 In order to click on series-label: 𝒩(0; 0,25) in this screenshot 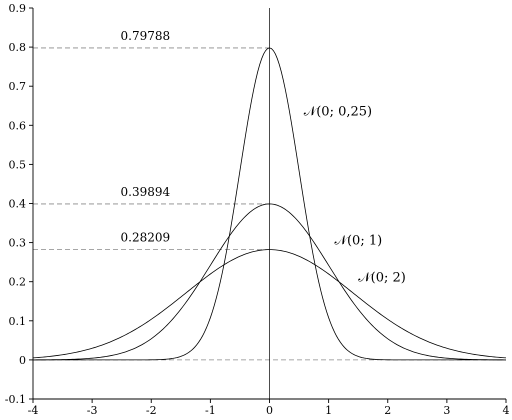, I will do `click(338, 112)`.